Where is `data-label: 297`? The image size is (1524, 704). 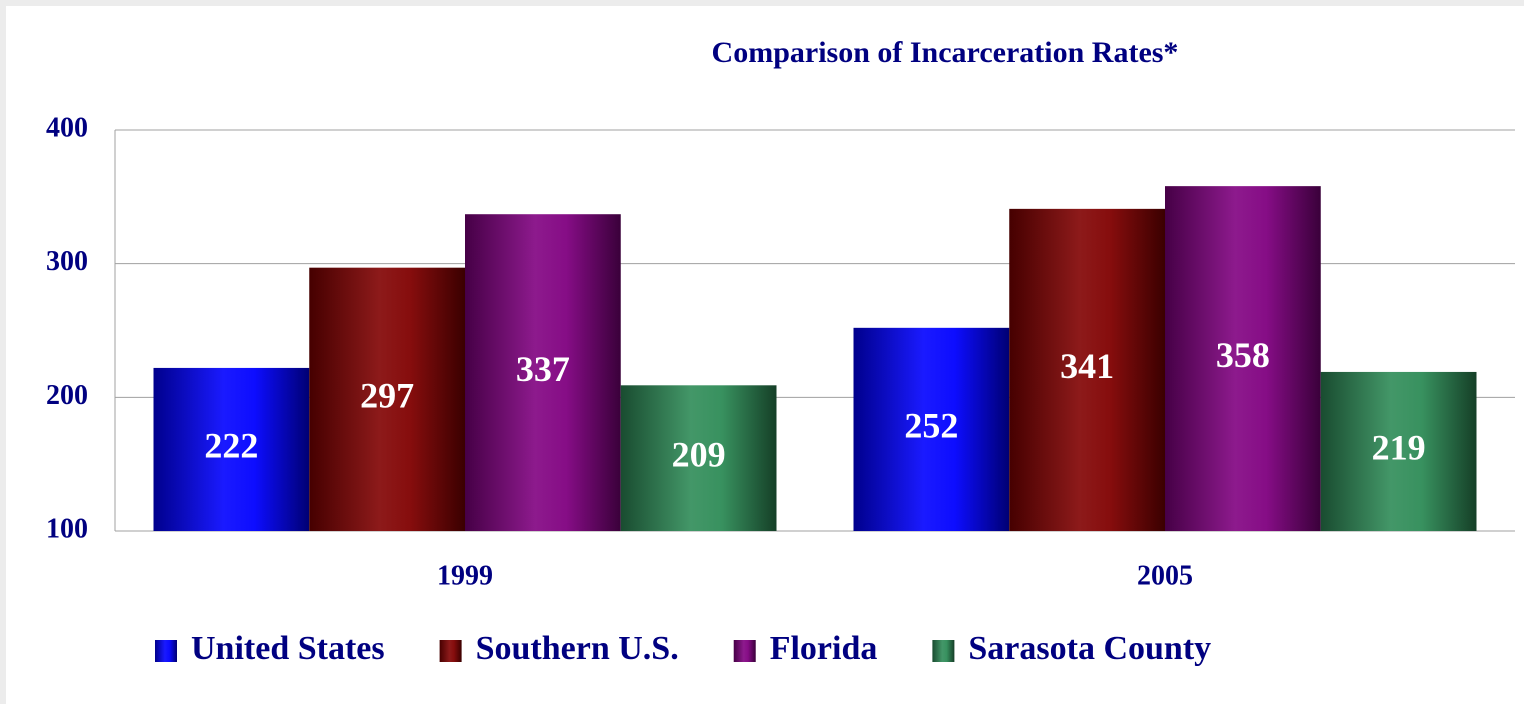
data-label: 297 is located at coordinates (387, 396).